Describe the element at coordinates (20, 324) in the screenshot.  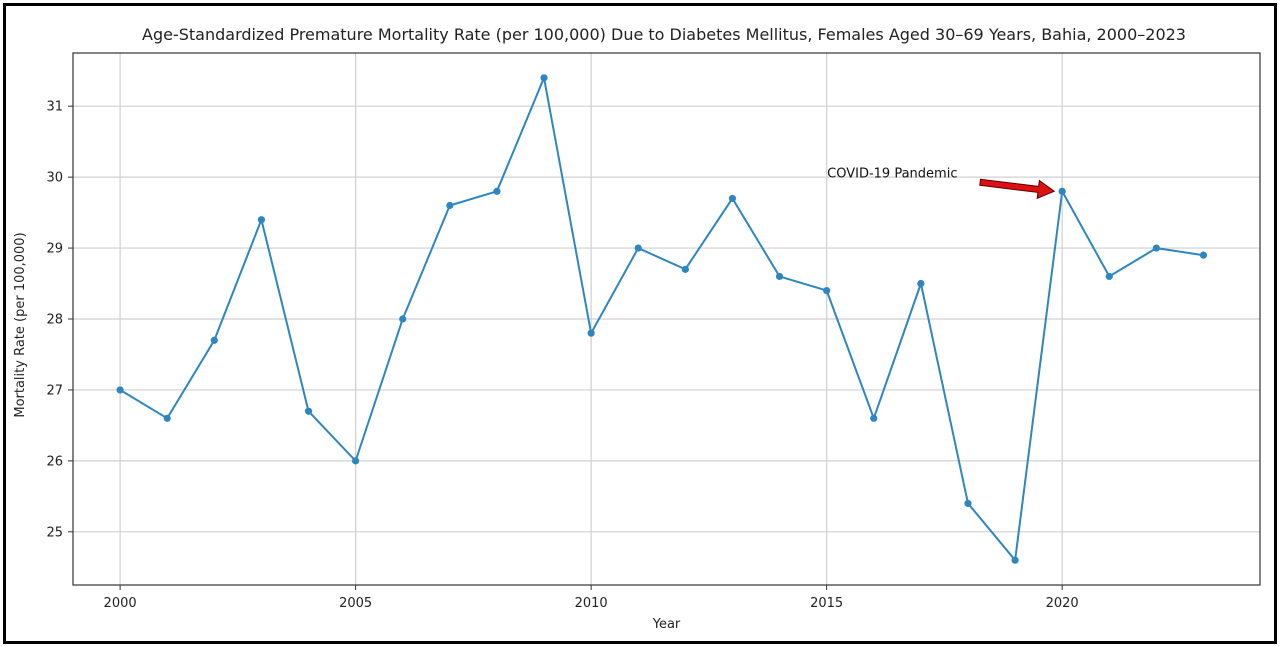
I see `y-axis-label: Mortality Rate (per 100,000)` at that location.